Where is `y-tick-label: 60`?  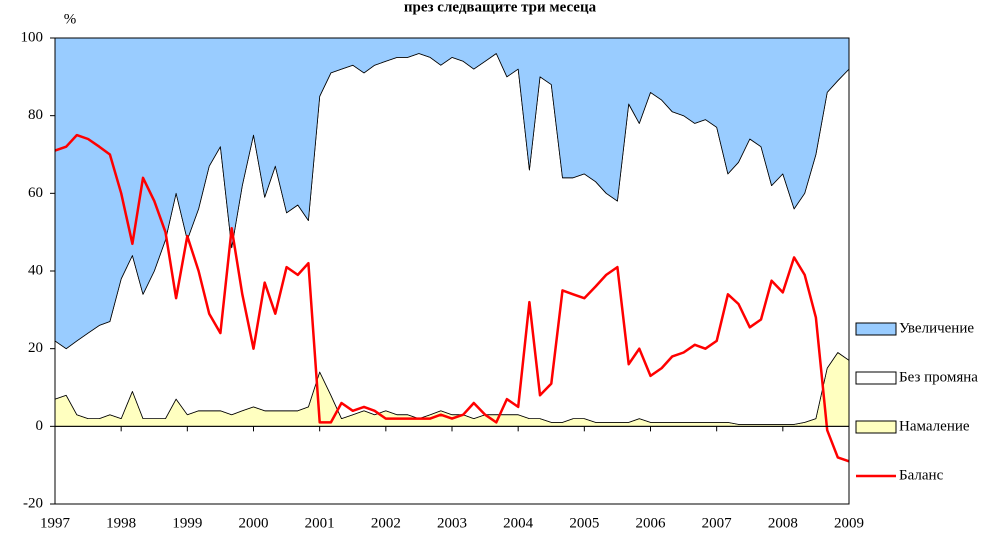 y-tick-label: 60 is located at coordinates (35, 193).